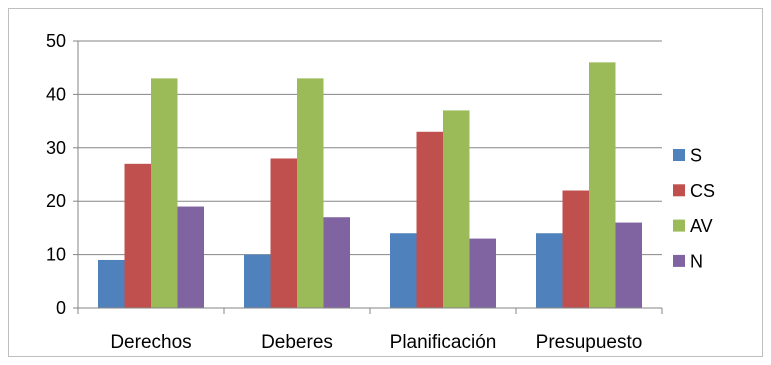 This screenshot has height=365, width=771. Describe the element at coordinates (61, 308) in the screenshot. I see `y-tick-label-0: 0` at that location.